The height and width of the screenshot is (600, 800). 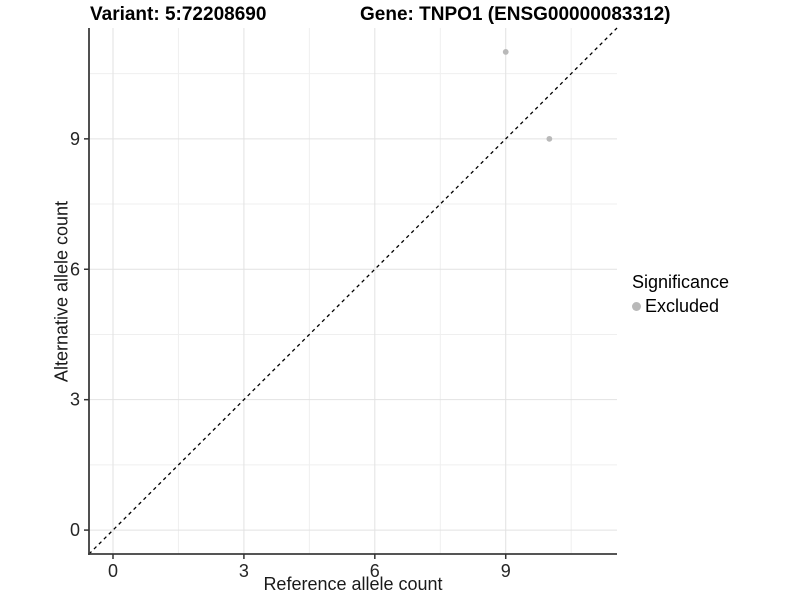 What do you see at coordinates (680, 294) in the screenshot?
I see `legend: Significance Excluded` at bounding box center [680, 294].